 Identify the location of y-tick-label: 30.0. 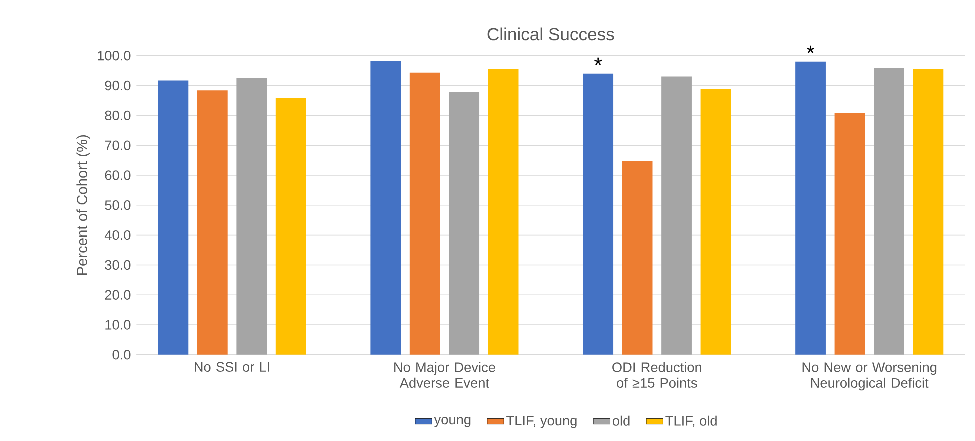
(118, 265).